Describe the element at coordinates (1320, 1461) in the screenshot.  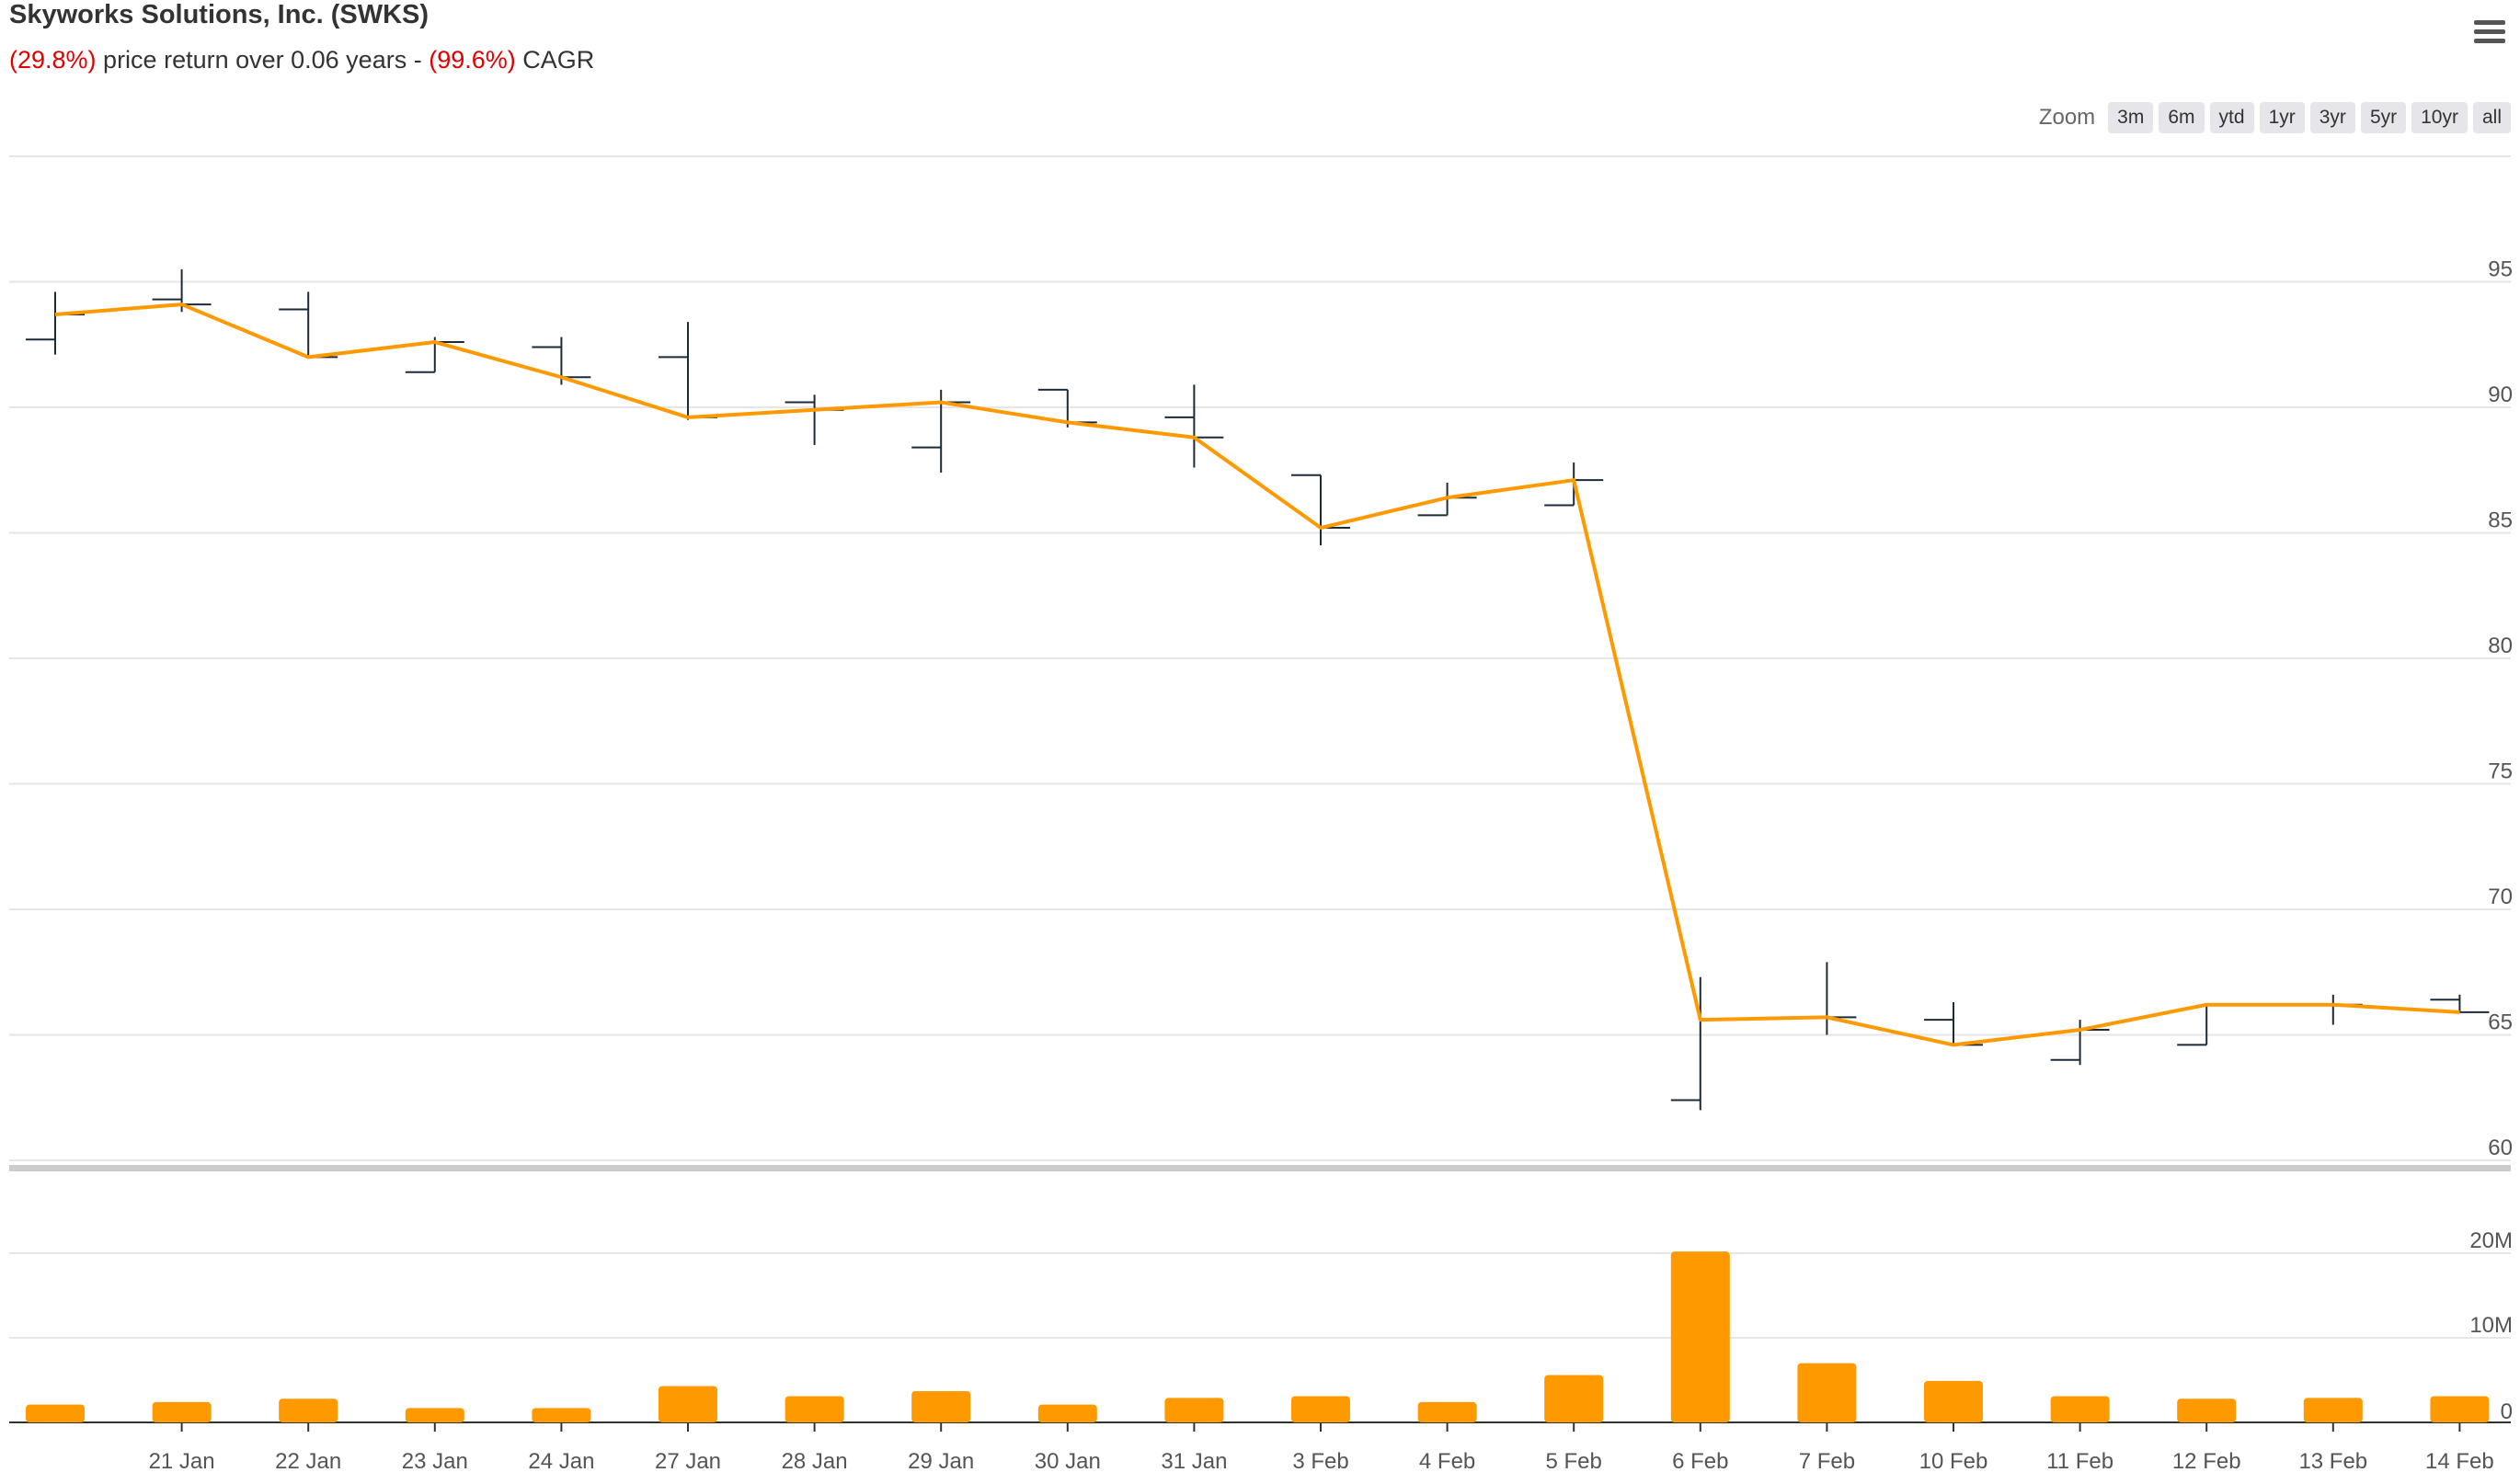
I see `x-axis-label: 3 Feb` at that location.